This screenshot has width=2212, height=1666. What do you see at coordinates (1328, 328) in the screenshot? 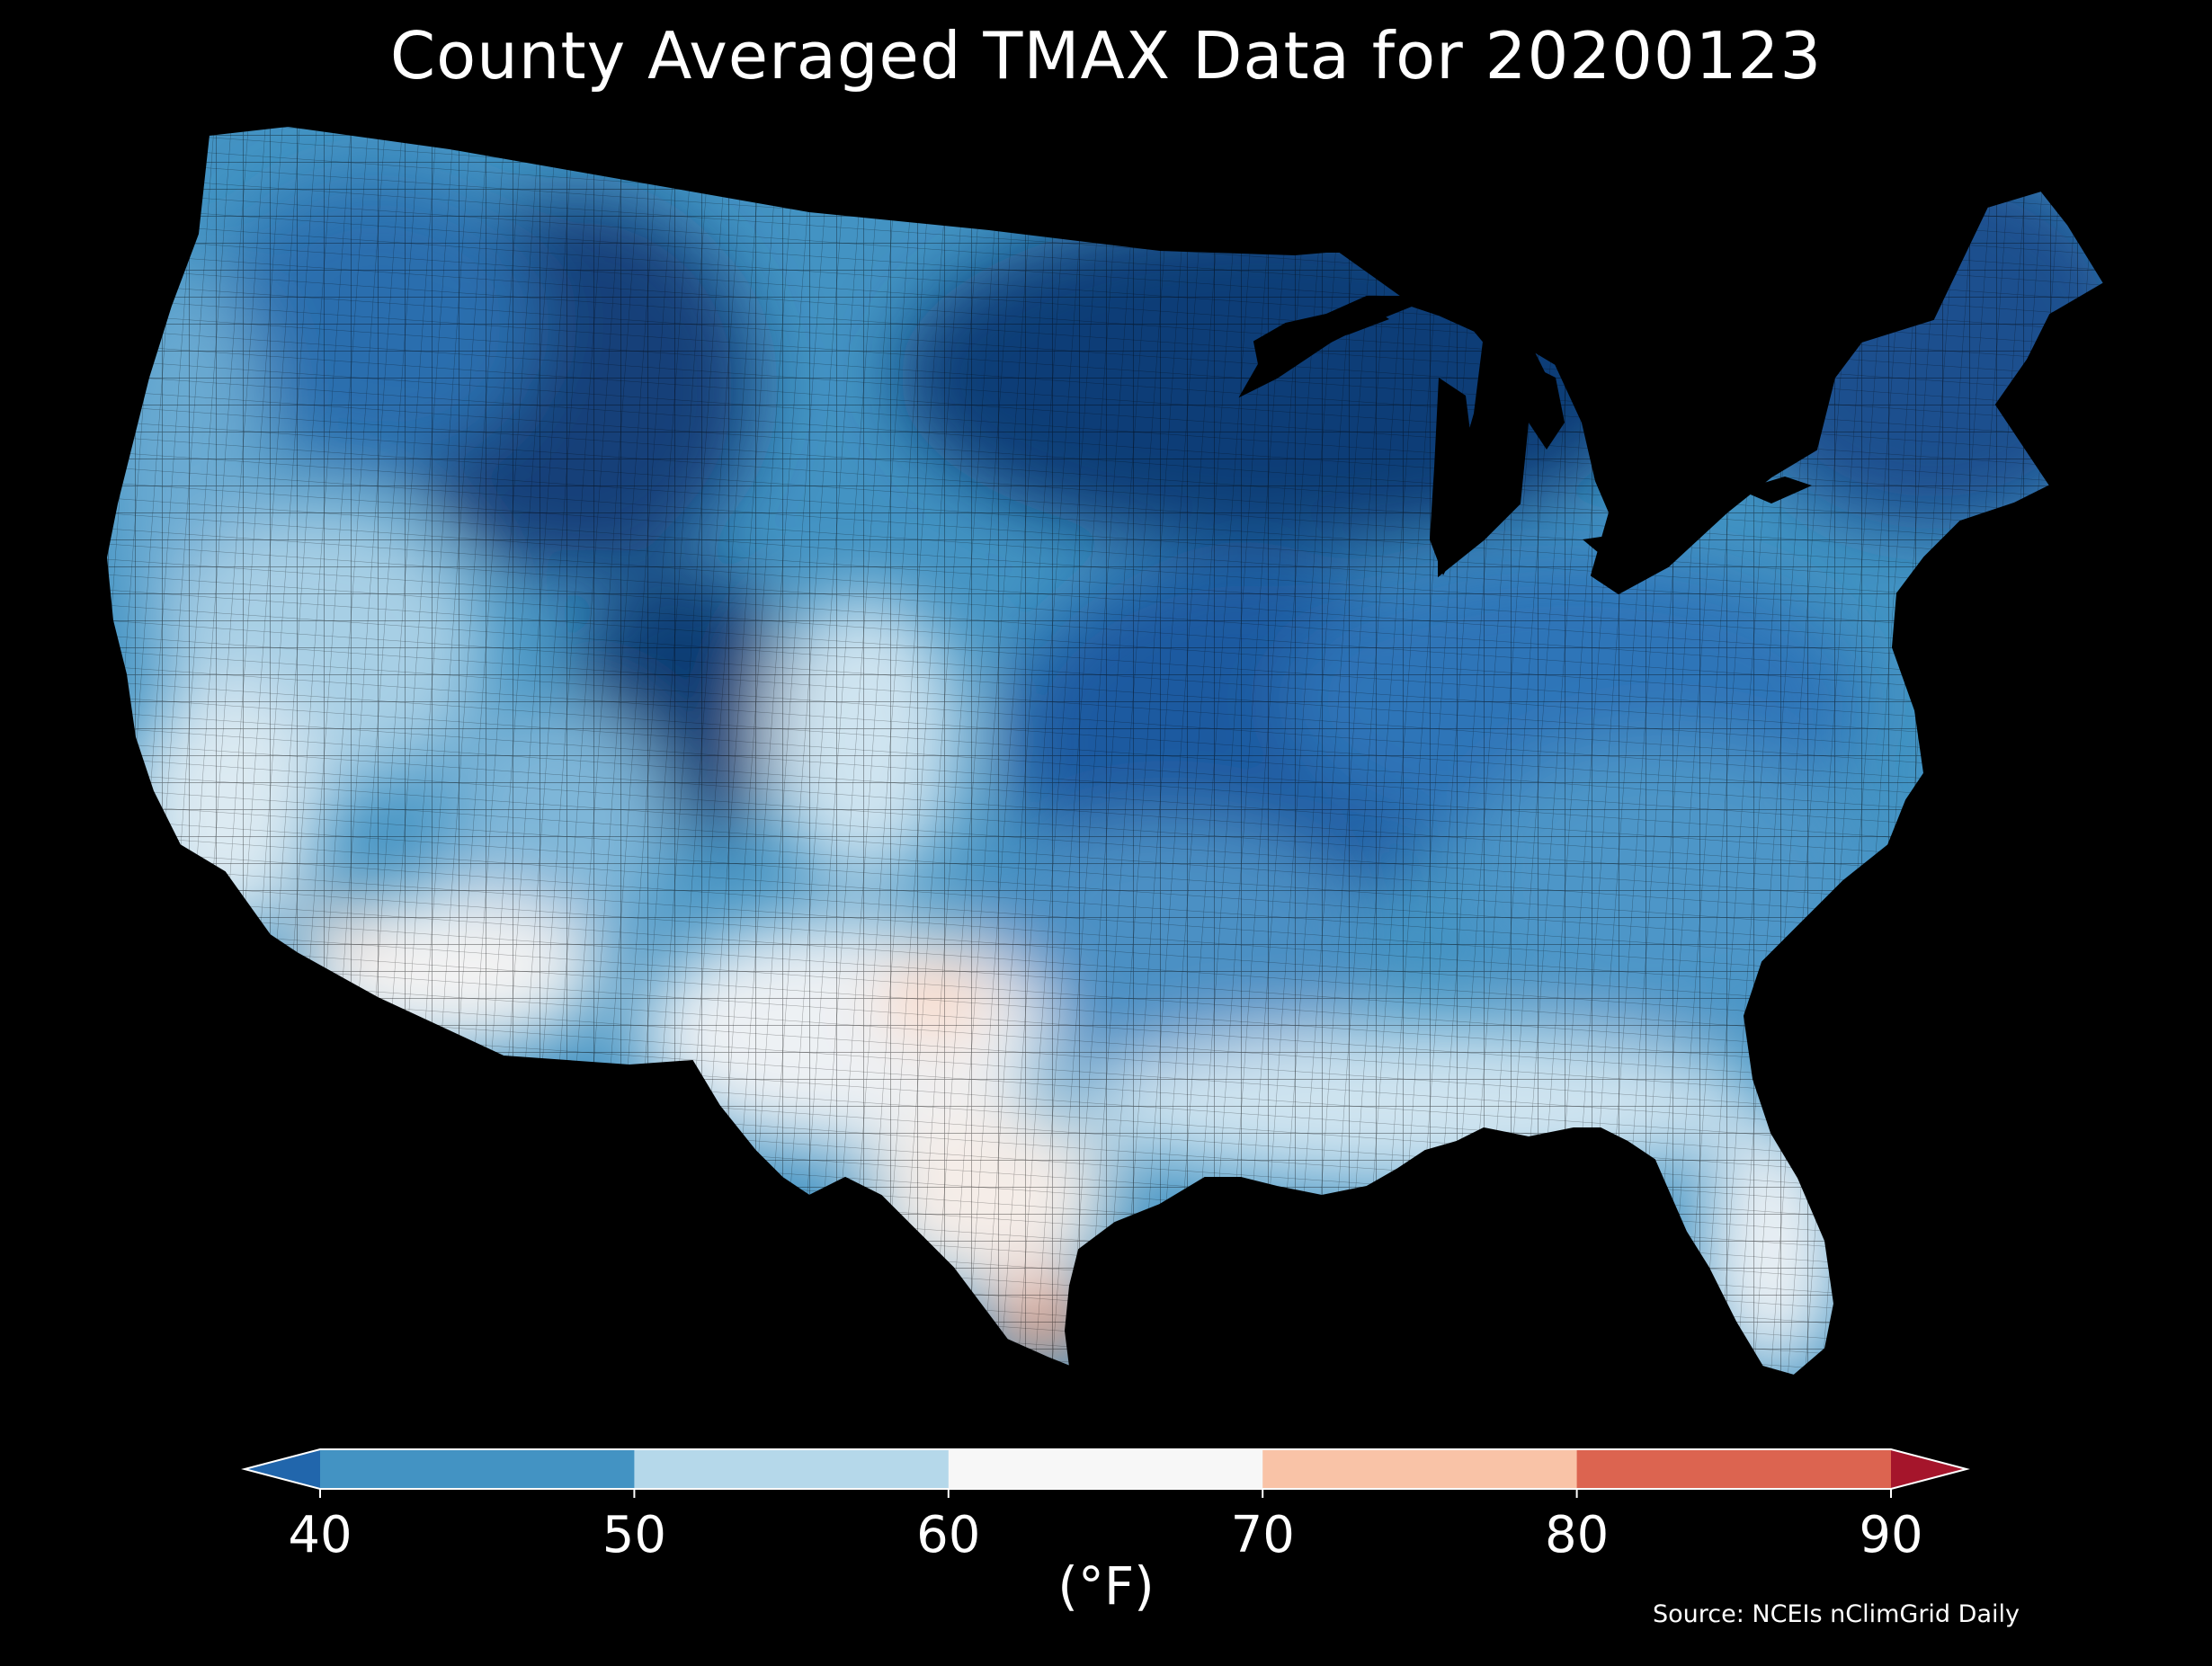
I see `lake-superior` at bounding box center [1328, 328].